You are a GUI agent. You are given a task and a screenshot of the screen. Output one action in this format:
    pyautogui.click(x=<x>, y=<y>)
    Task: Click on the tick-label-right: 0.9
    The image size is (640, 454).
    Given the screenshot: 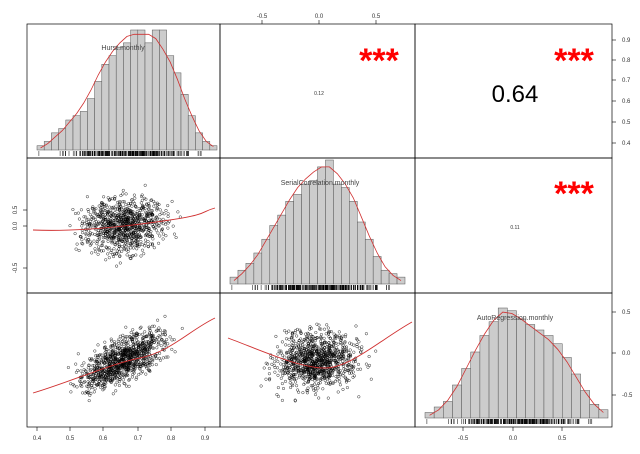 What is the action you would take?
    pyautogui.click(x=626, y=41)
    